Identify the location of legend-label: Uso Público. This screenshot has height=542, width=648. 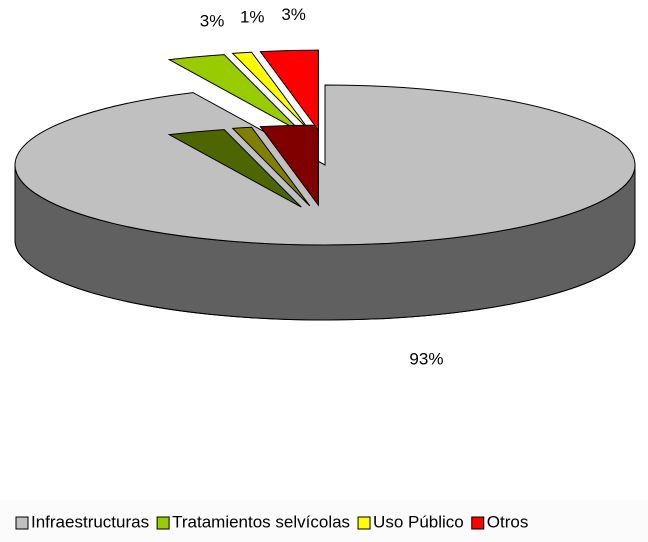
(418, 521).